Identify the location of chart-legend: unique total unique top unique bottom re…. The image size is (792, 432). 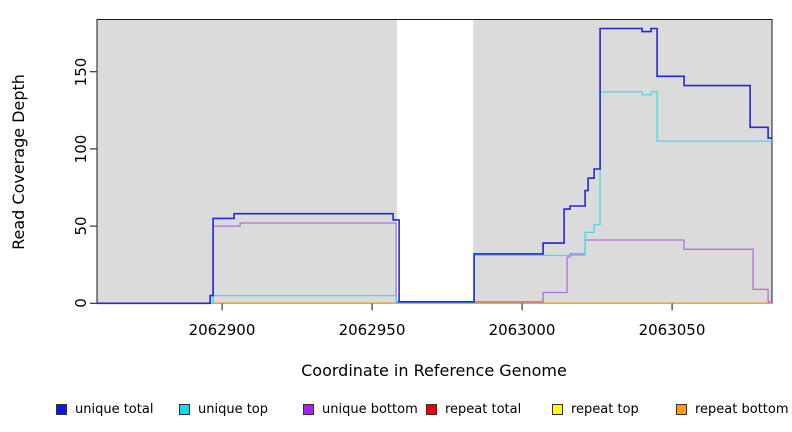
(396, 409).